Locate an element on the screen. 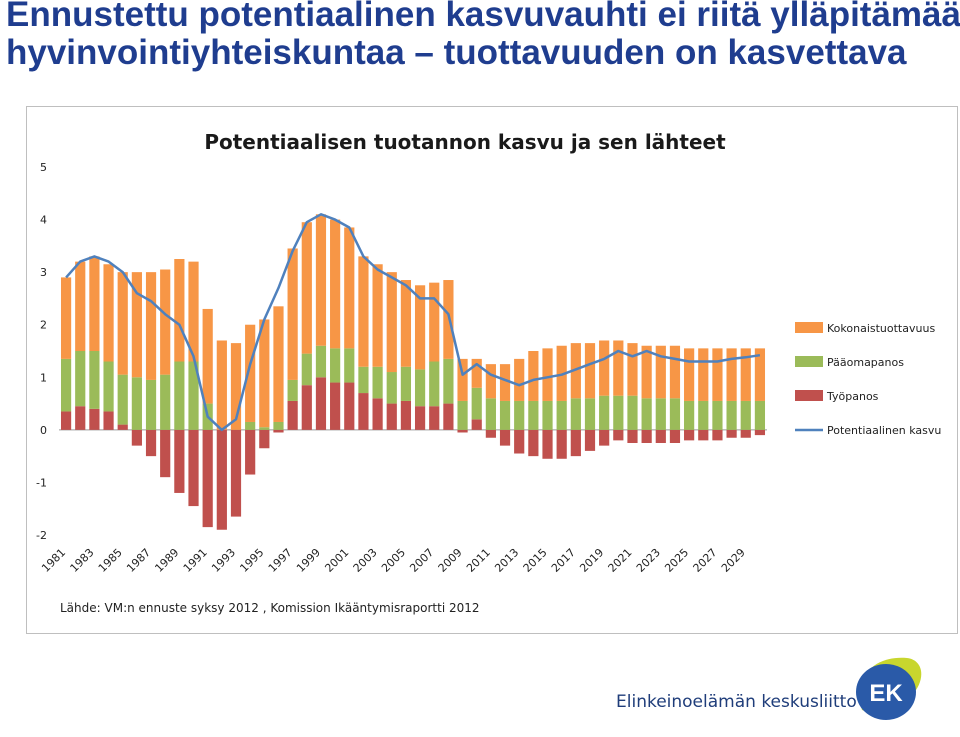  legend-label: Kokonaistuottavuus is located at coordinates (881, 328).